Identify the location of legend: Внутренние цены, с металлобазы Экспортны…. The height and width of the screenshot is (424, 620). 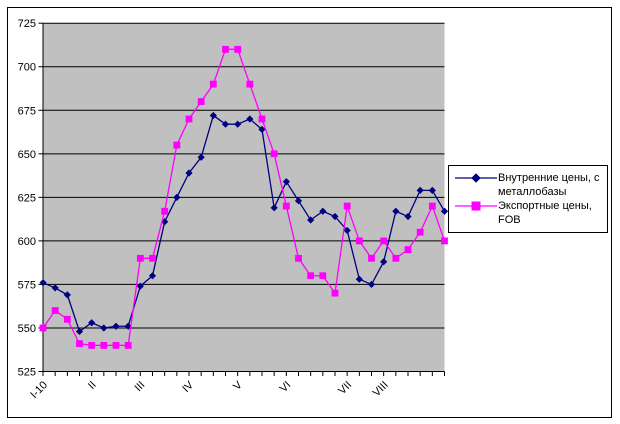
(528, 199).